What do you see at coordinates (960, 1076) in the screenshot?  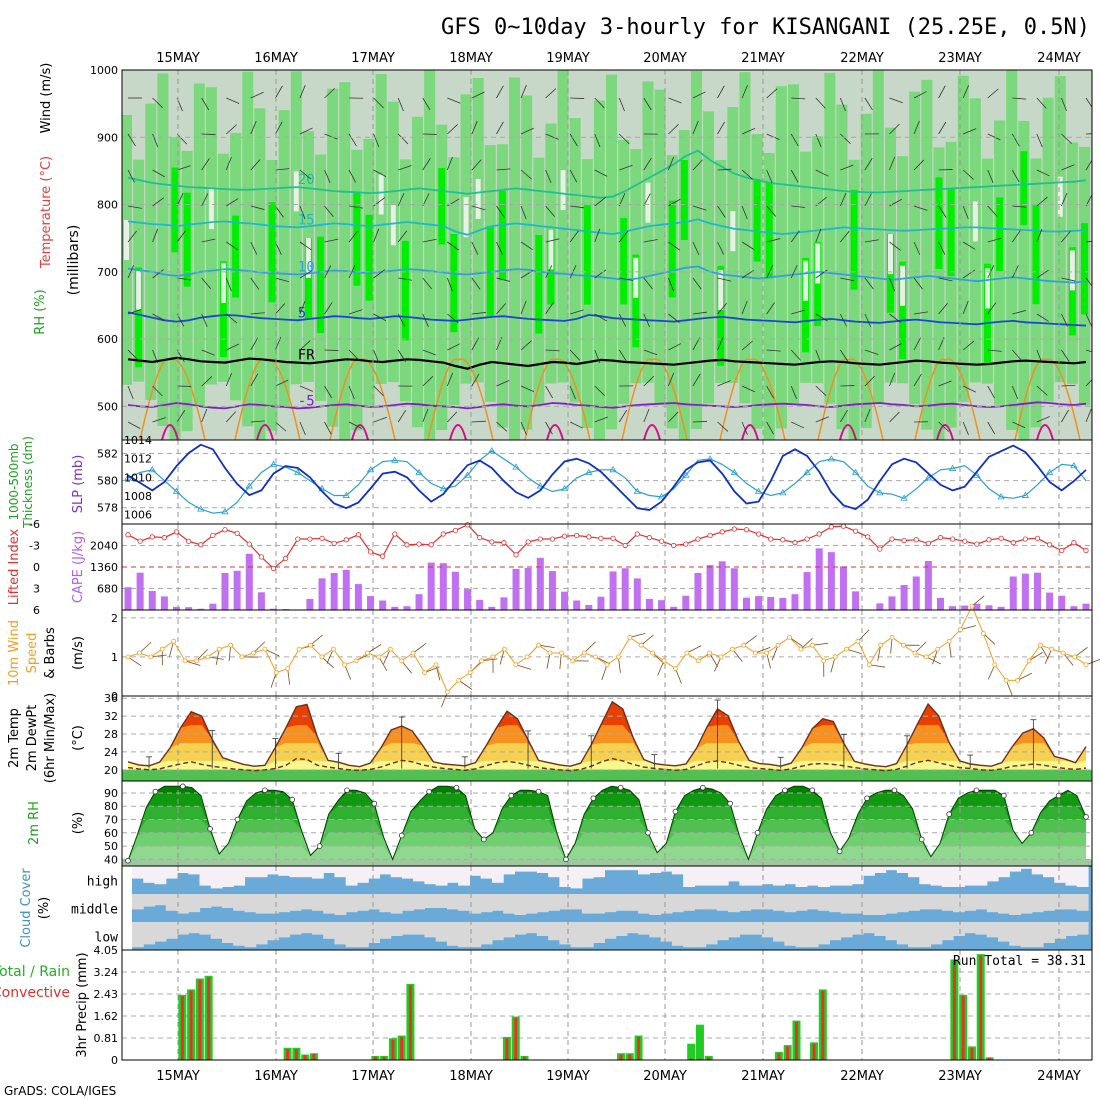 I see `day-label-bottom: 23MAY` at bounding box center [960, 1076].